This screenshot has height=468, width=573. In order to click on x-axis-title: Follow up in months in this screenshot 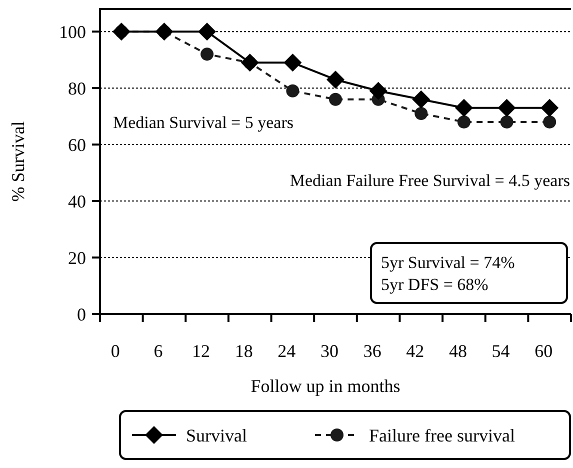, I will do `click(325, 386)`.